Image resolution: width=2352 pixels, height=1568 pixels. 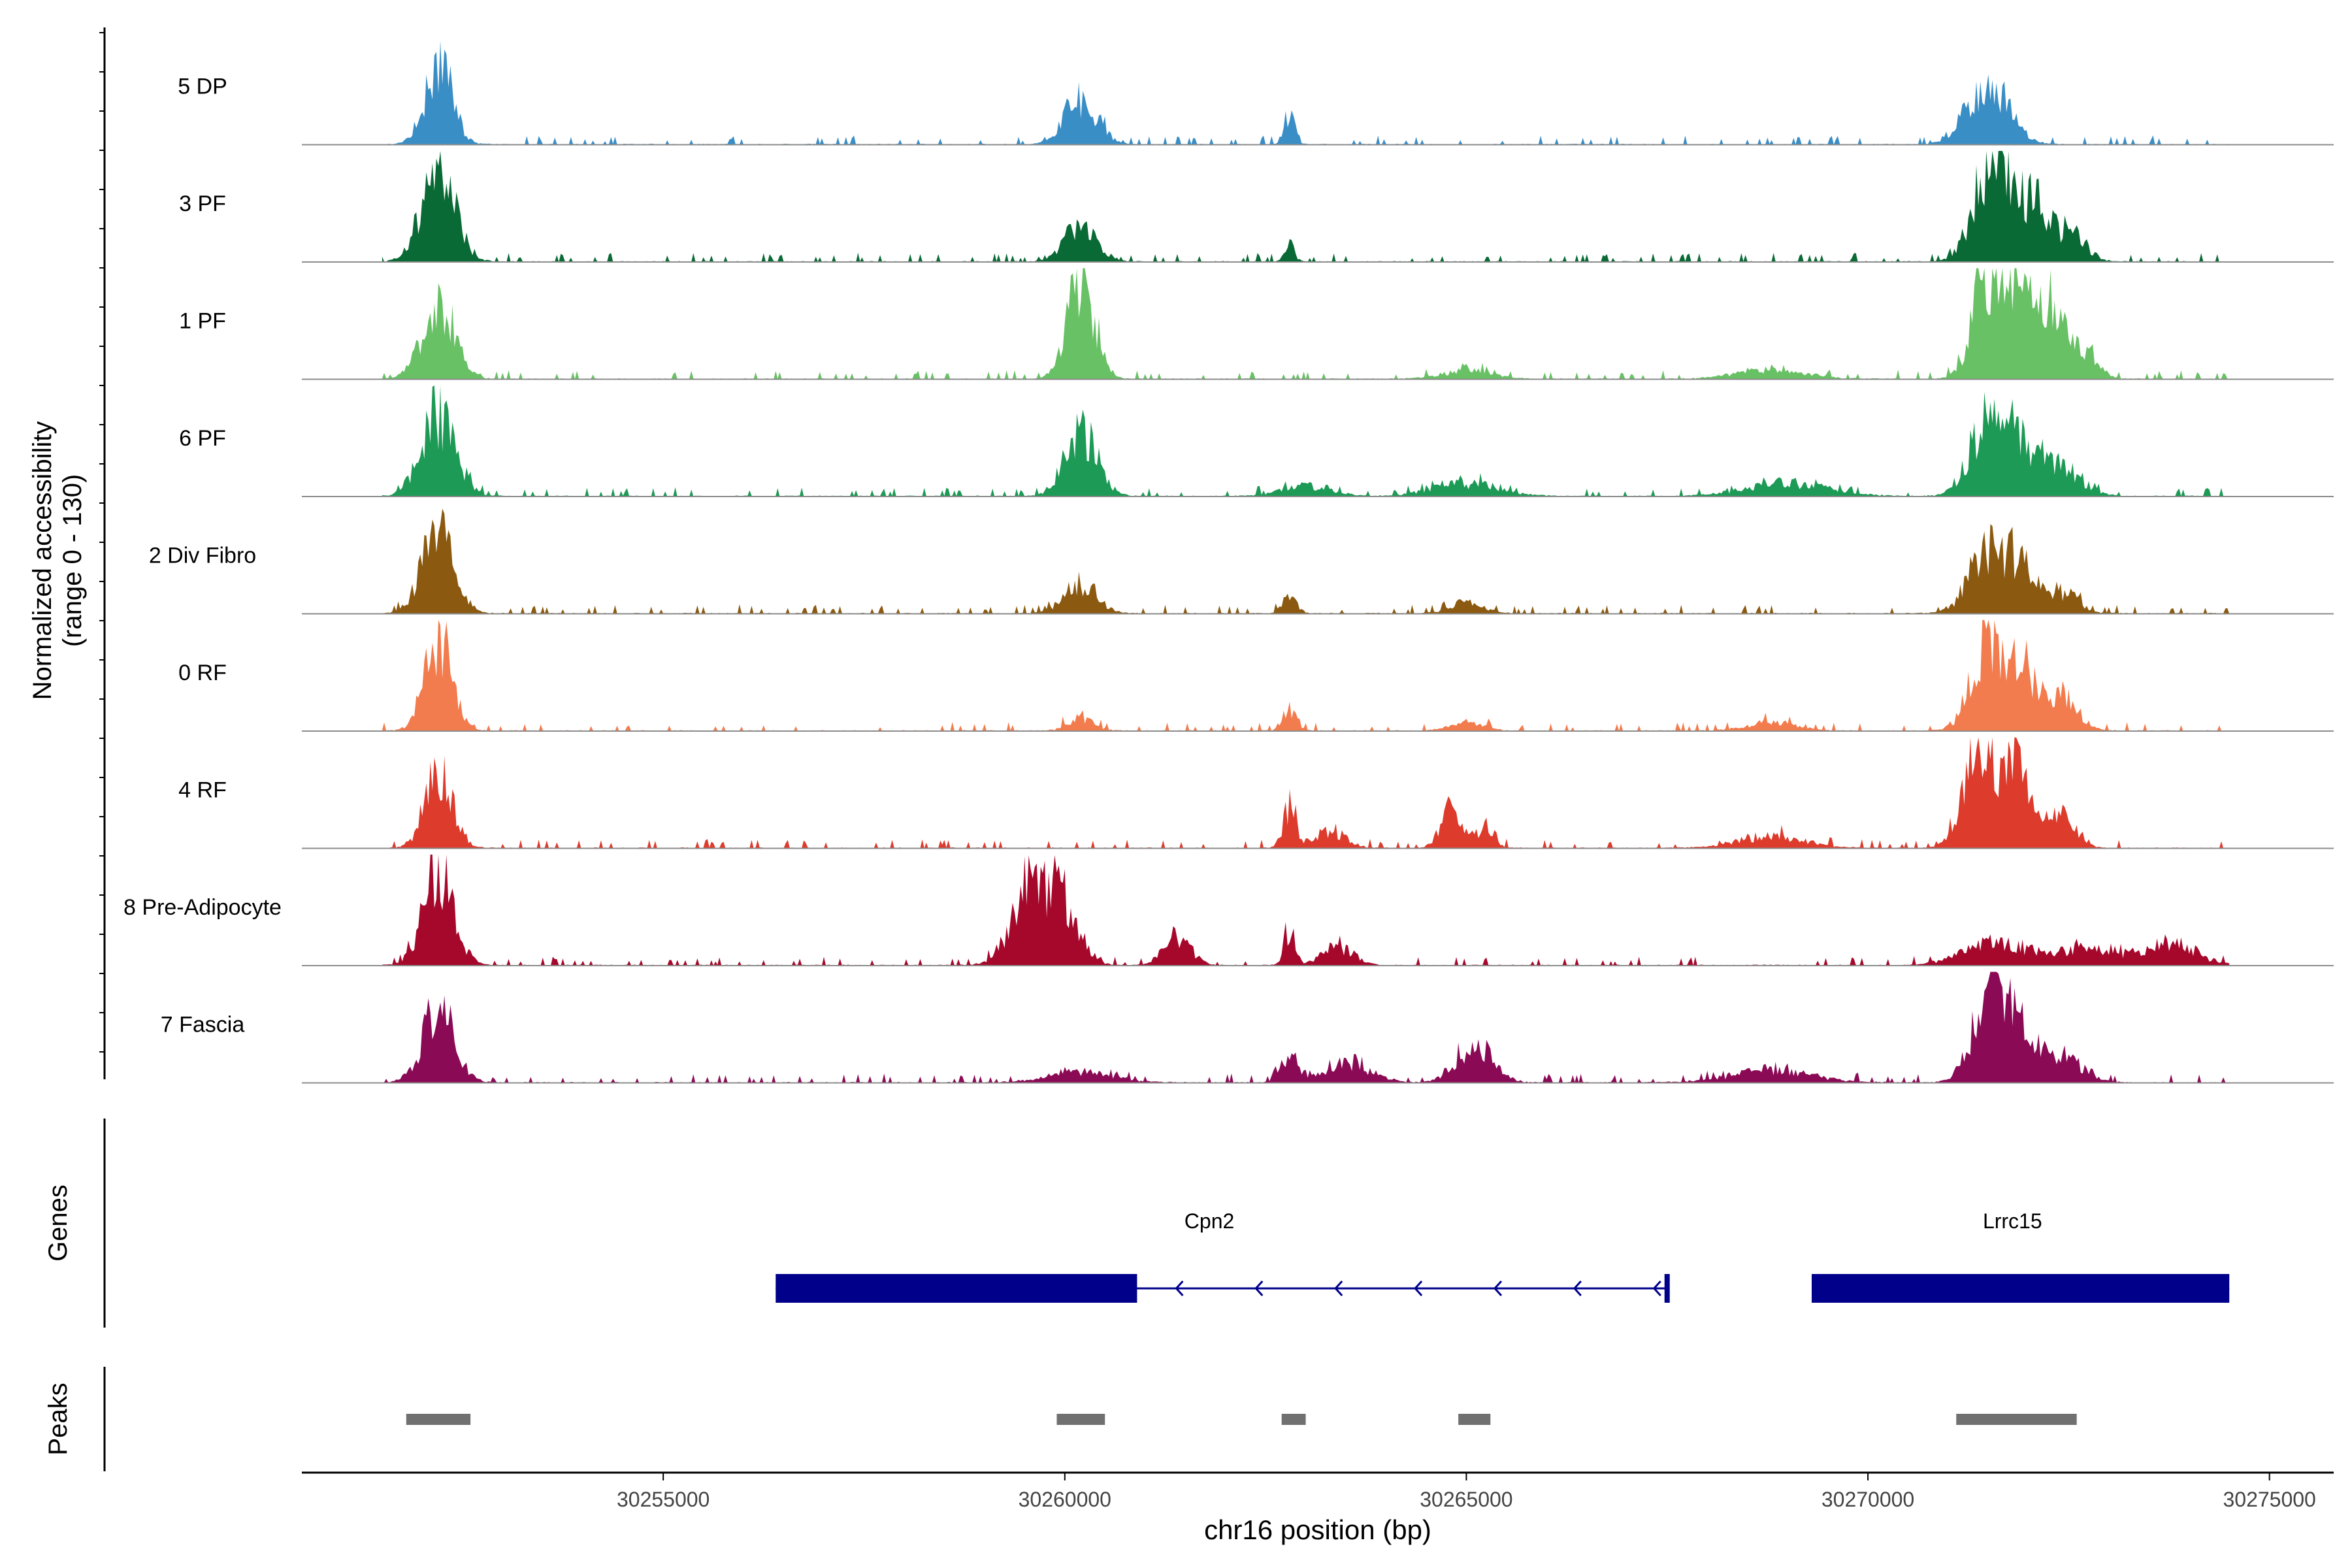 I want to click on x-tick-label: 30255000, so click(x=663, y=1499).